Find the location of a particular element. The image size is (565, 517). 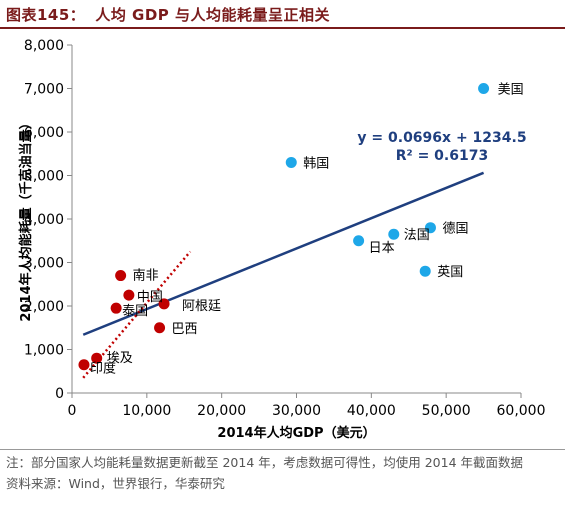

fit-r-squared: R² = 0.6173 is located at coordinates (442, 156).